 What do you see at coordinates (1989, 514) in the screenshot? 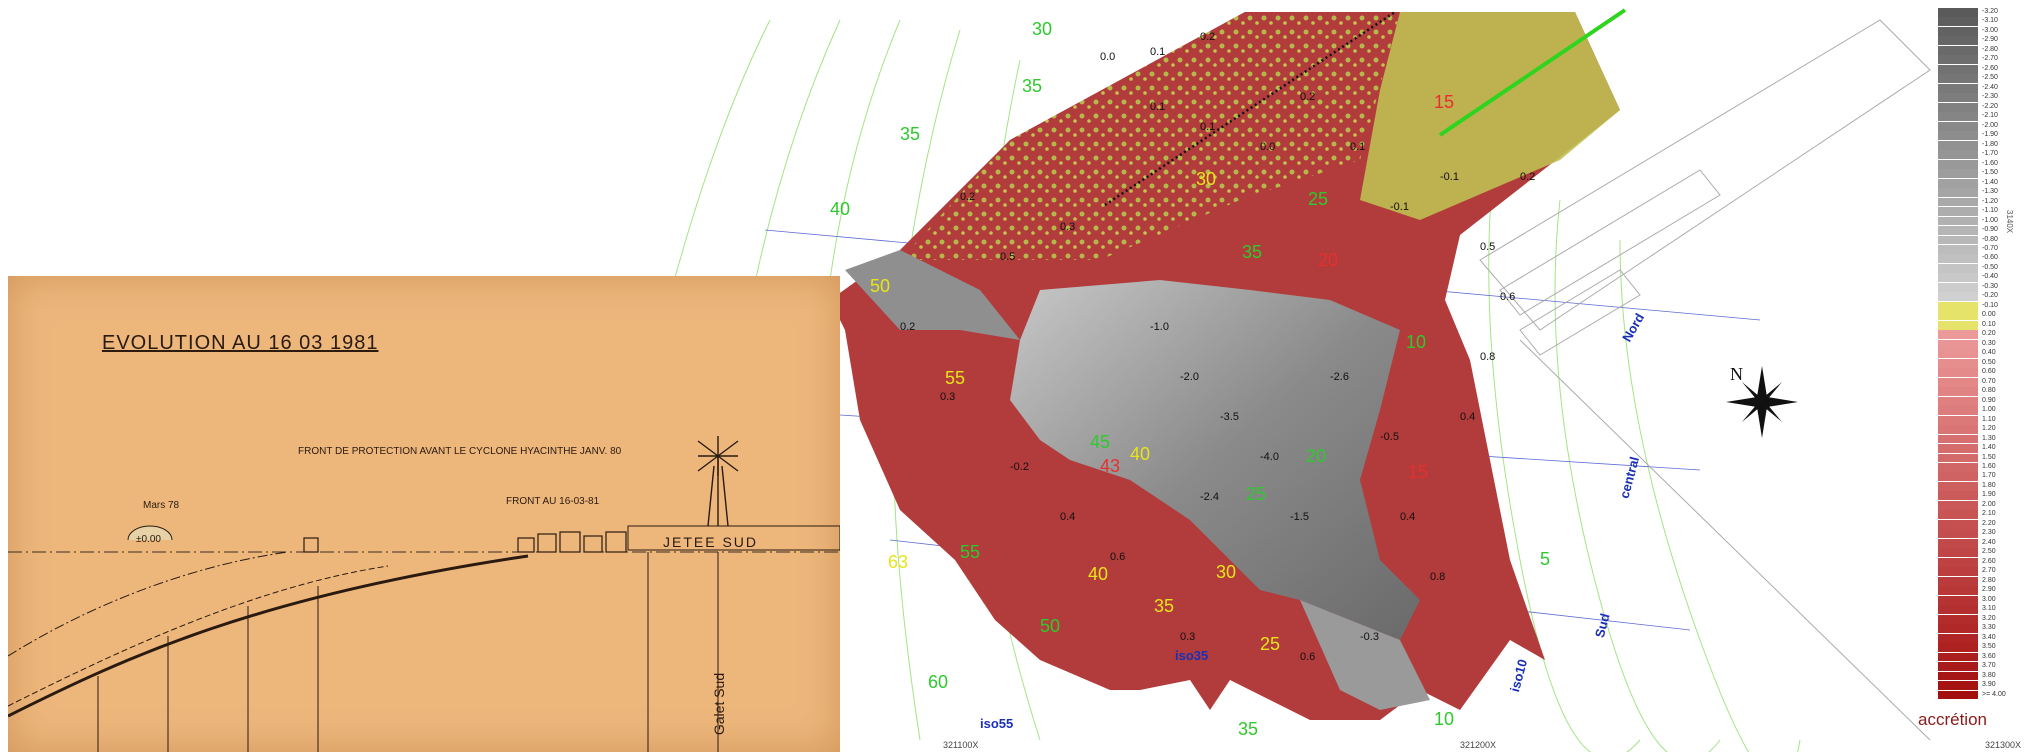
I see `legend-label: 2.10` at bounding box center [1989, 514].